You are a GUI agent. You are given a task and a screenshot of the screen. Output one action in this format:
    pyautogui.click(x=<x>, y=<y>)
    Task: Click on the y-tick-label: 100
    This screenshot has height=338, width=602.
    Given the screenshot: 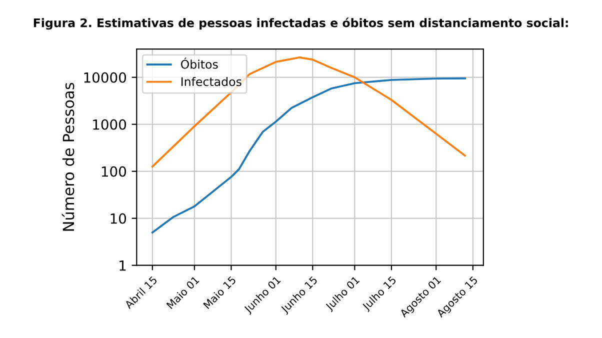 What is the action you would take?
    pyautogui.click(x=114, y=171)
    